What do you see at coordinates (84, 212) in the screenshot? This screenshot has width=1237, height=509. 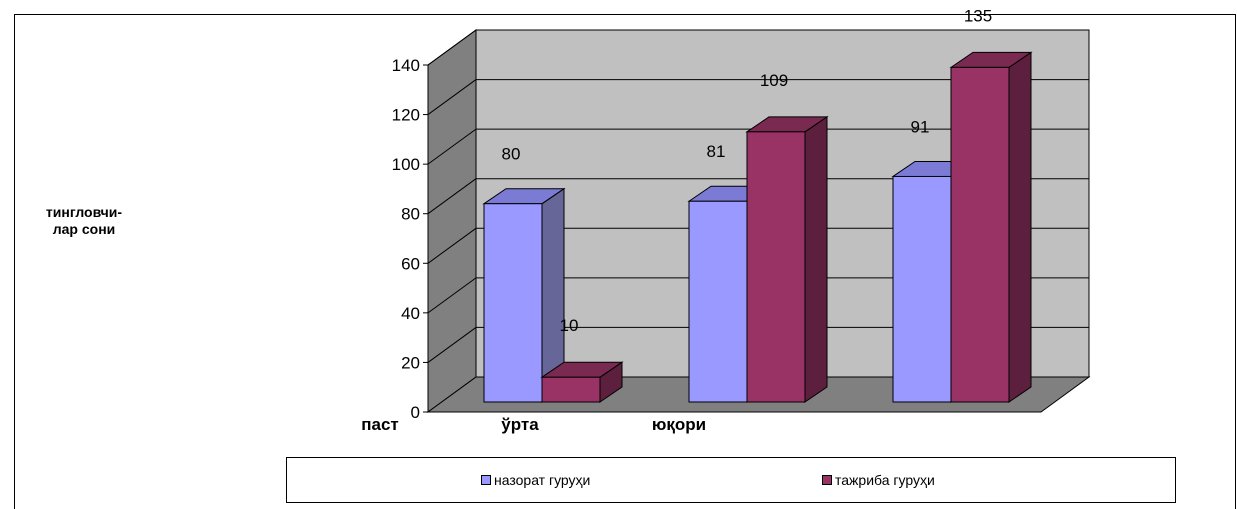 I see `y-axis-label-line-1: тингловчи-` at bounding box center [84, 212].